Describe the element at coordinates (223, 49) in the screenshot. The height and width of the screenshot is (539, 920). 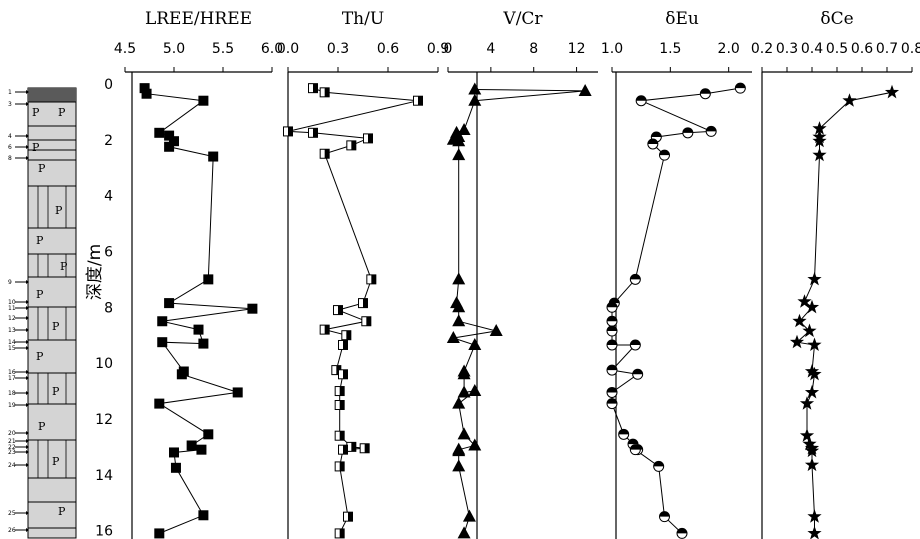
I see `x-tick-label: 5.5` at that location.